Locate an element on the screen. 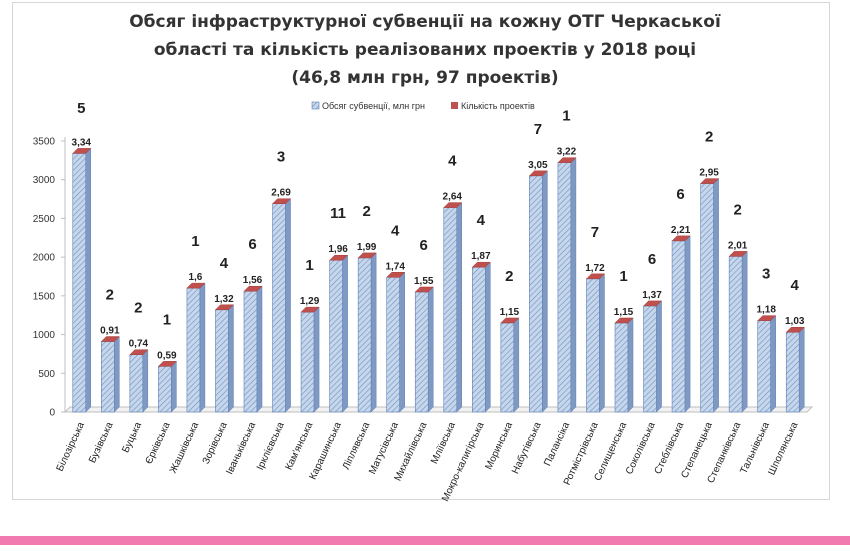  value-label: 1,18 is located at coordinates (766, 310).